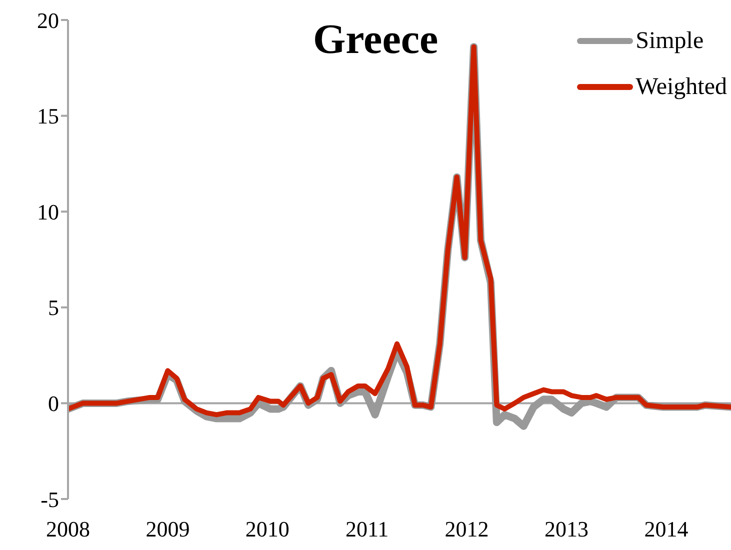  Describe the element at coordinates (466, 529) in the screenshot. I see `x-tick-label: 2012` at that location.